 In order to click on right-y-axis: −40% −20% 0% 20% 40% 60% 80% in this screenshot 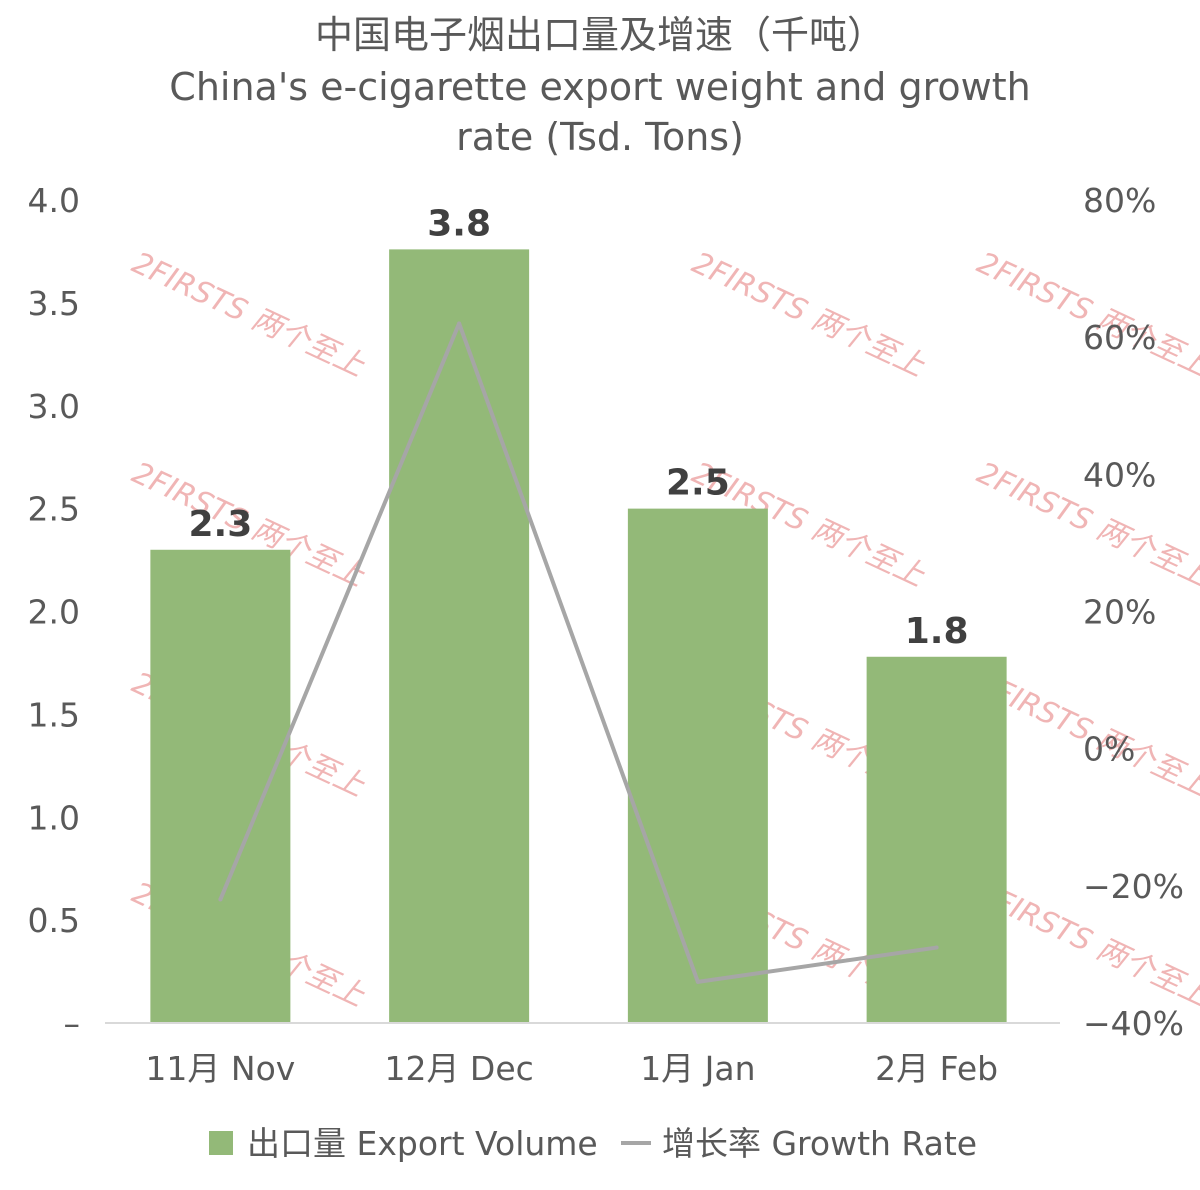, I will do `click(1133, 612)`.